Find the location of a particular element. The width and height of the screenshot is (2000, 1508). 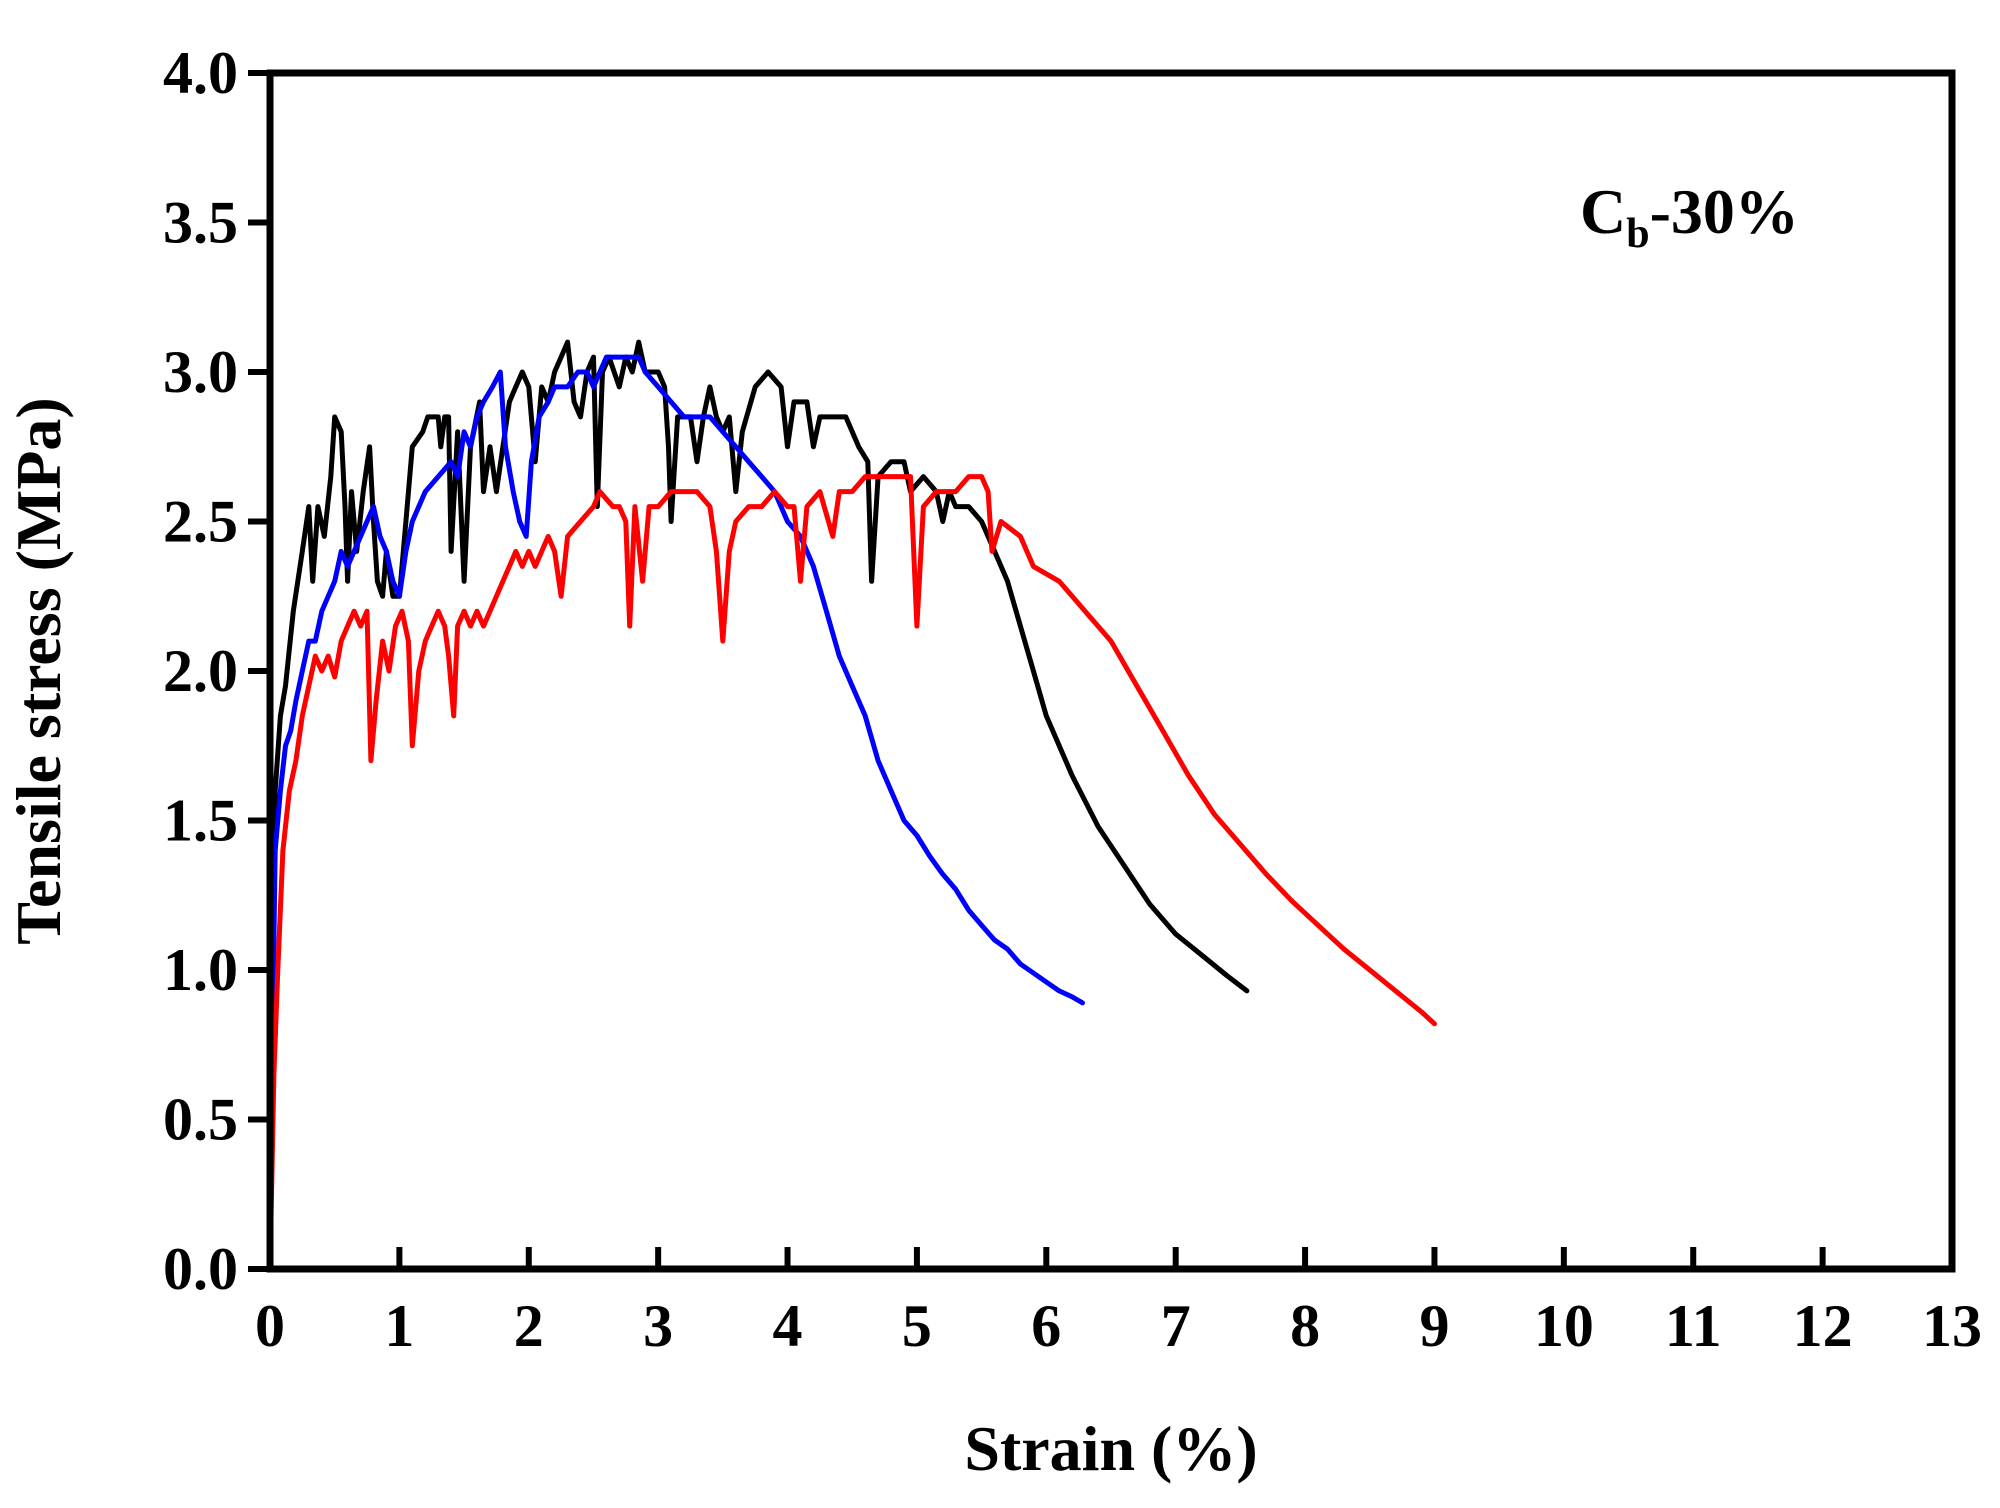

y-tick-label: 2.5 is located at coordinates (200, 522).